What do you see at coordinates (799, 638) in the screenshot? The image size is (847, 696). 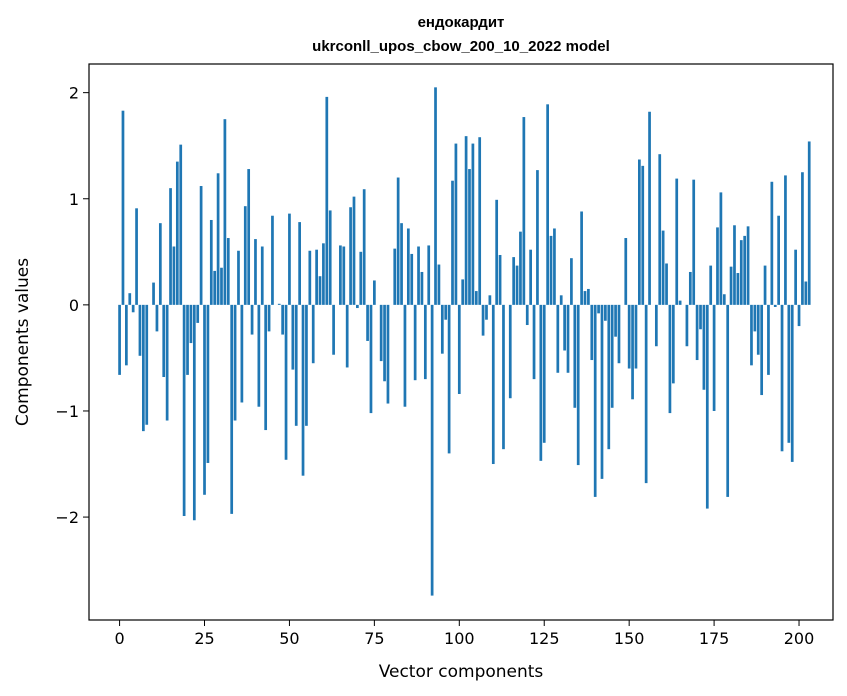 I see `x-tick-label: 200` at bounding box center [799, 638].